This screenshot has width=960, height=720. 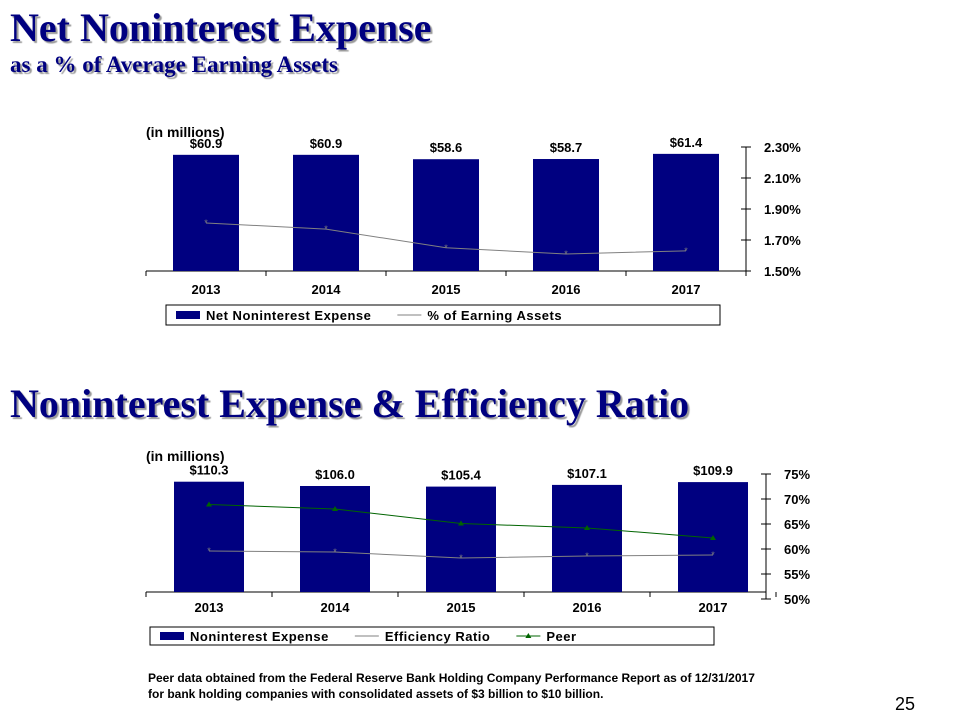 I want to click on chart2-bar-2016, so click(x=587, y=538).